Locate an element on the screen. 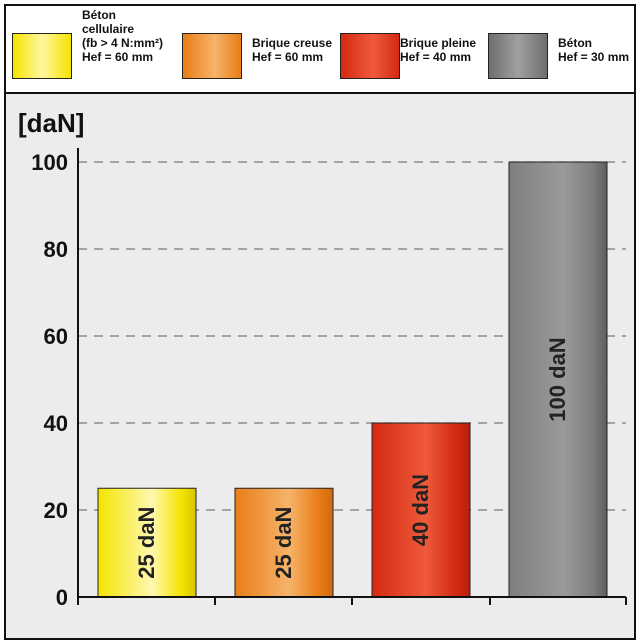 The width and height of the screenshot is (640, 644). data-label-0: 25 daN is located at coordinates (146, 543).